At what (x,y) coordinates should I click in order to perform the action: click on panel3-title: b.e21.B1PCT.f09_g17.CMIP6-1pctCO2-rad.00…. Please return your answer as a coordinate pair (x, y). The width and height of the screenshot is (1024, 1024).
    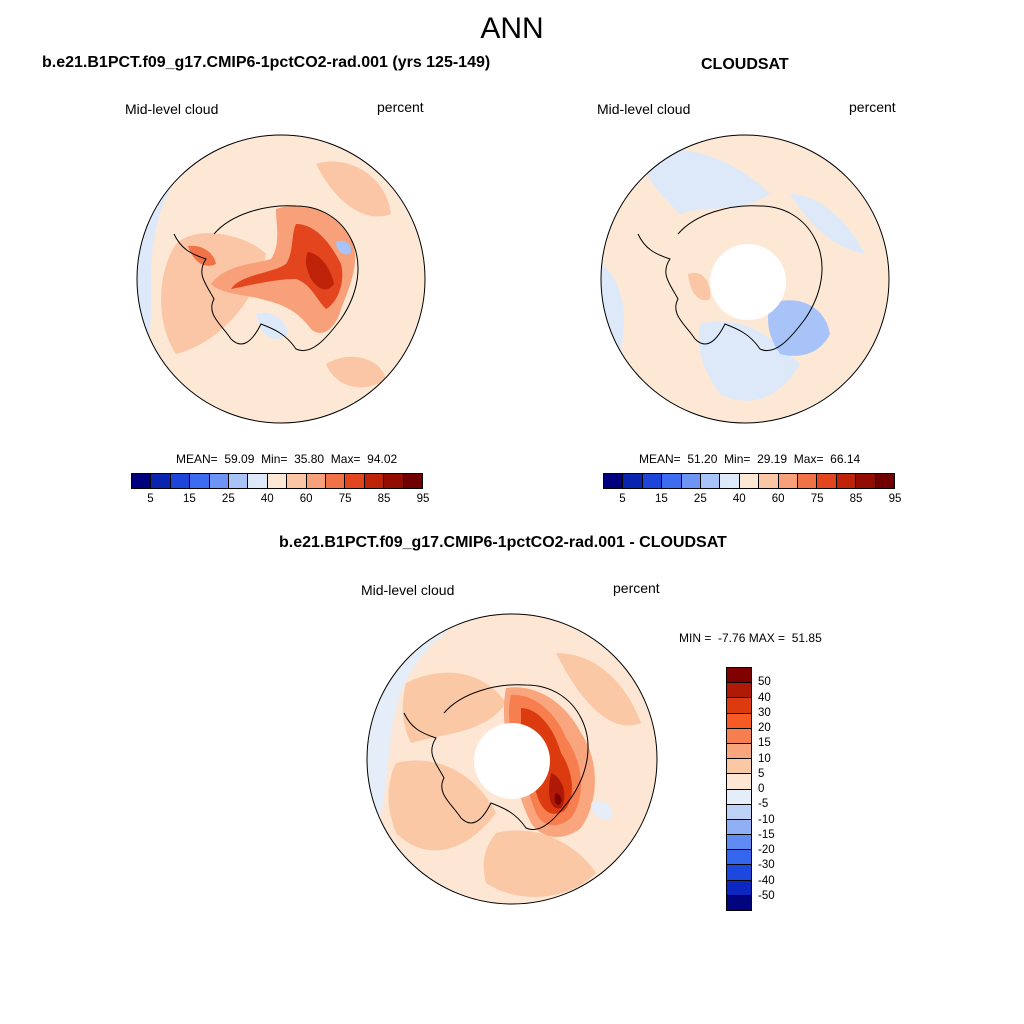
    Looking at the image, I should click on (503, 542).